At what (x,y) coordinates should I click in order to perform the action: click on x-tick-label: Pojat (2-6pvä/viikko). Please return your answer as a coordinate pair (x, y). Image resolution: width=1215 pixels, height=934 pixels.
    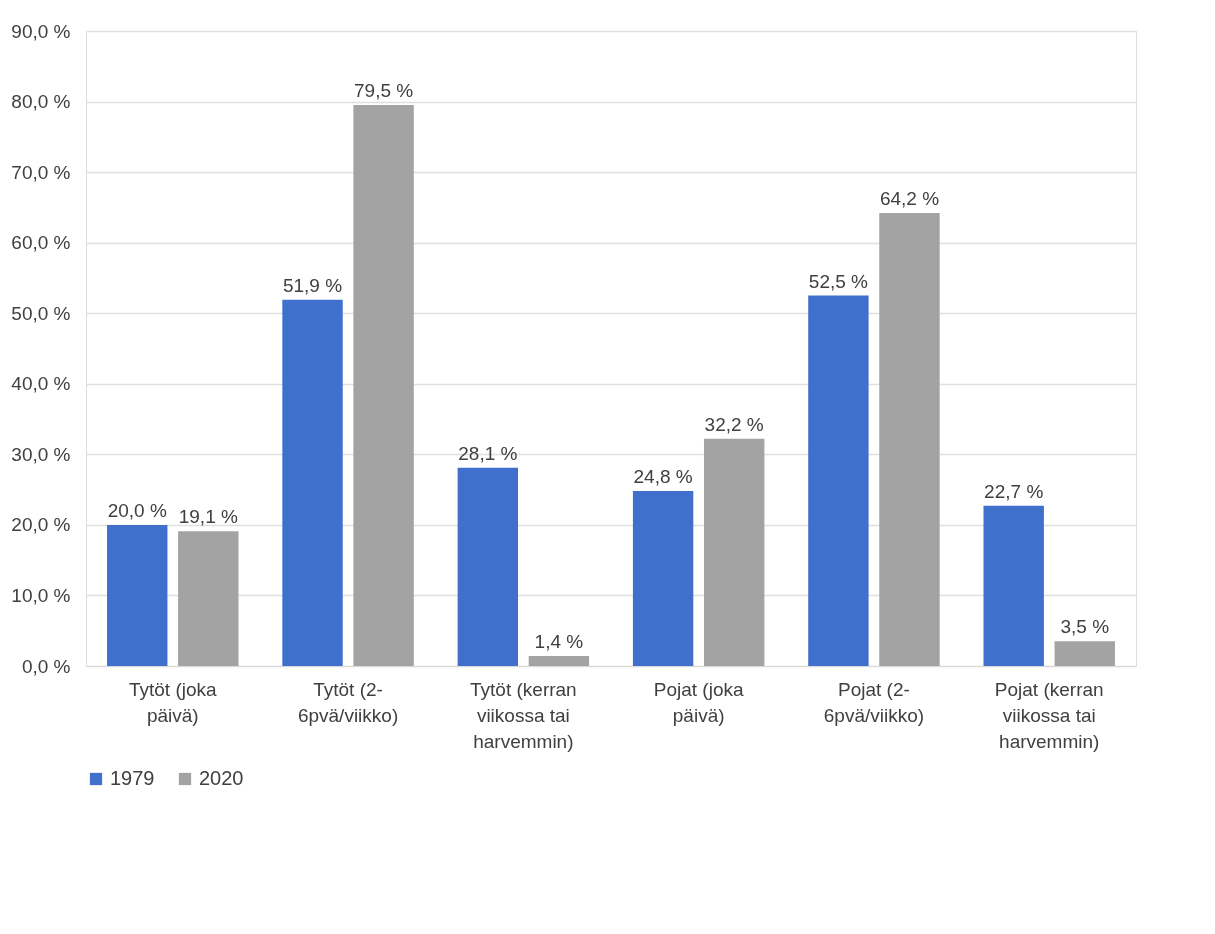
    Looking at the image, I should click on (874, 702).